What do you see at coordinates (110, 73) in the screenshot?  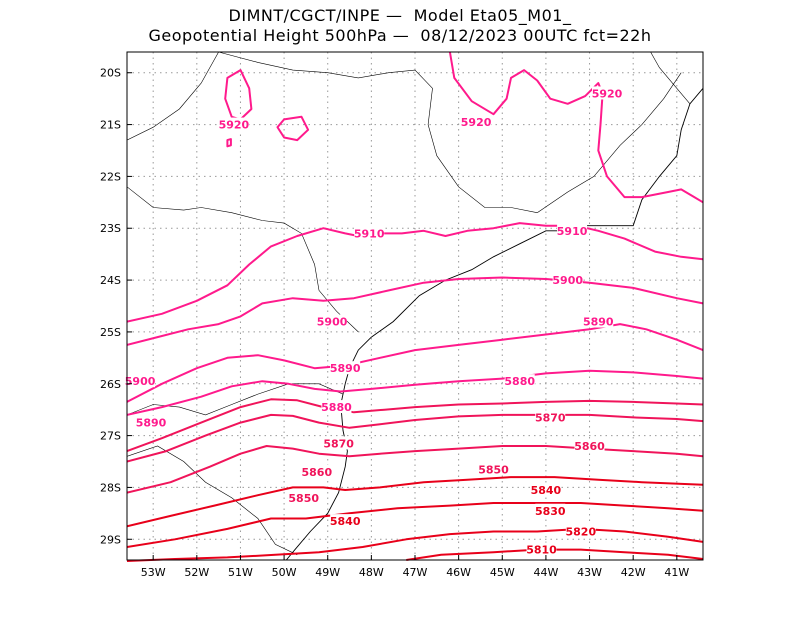 I see `lat-tick-label: 20S` at bounding box center [110, 73].